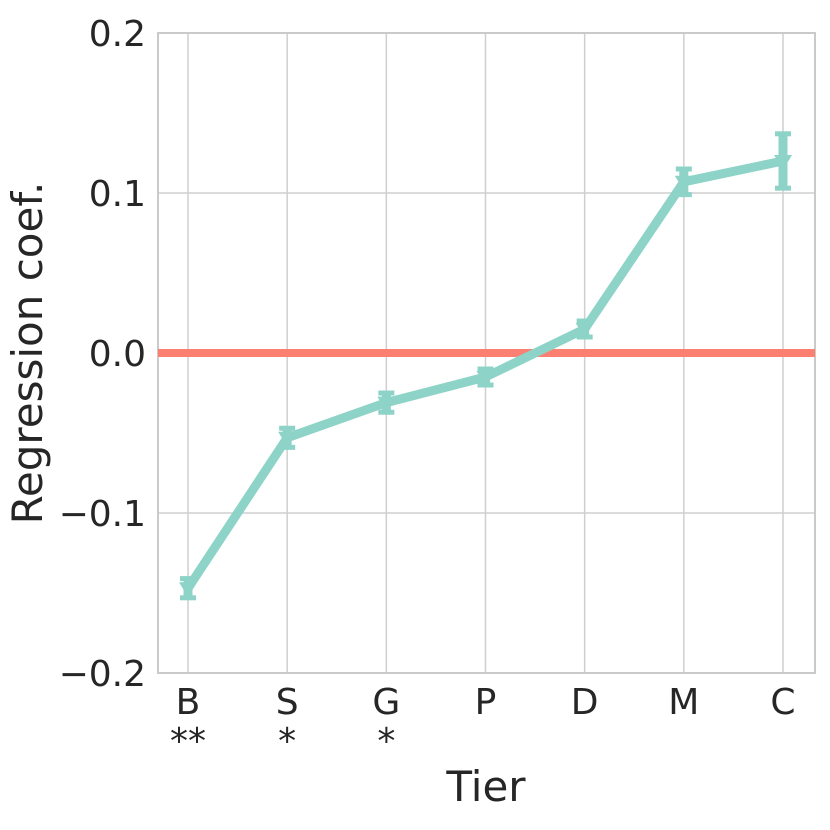  What do you see at coordinates (117, 194) in the screenshot?
I see `y-tick-label: 0.1` at bounding box center [117, 194].